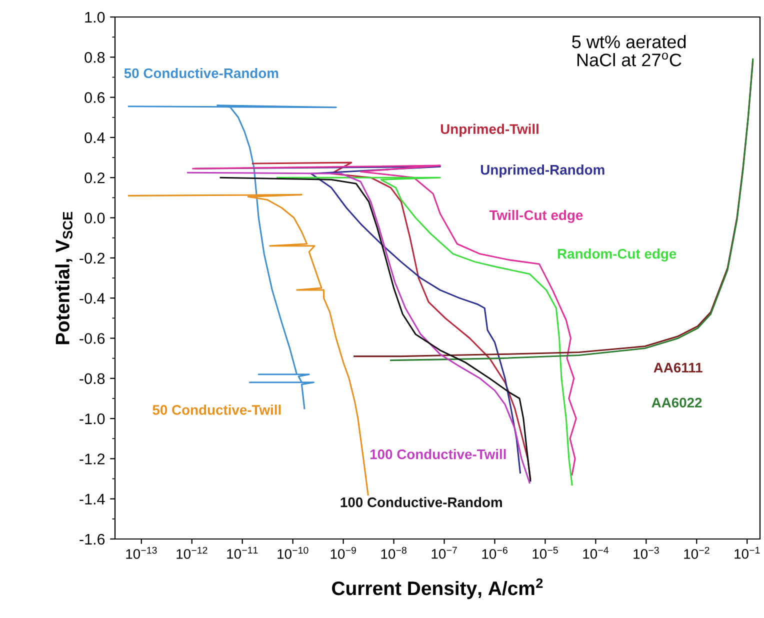  What do you see at coordinates (94, 97) in the screenshot?
I see `y-tick-label: 0.6` at bounding box center [94, 97].